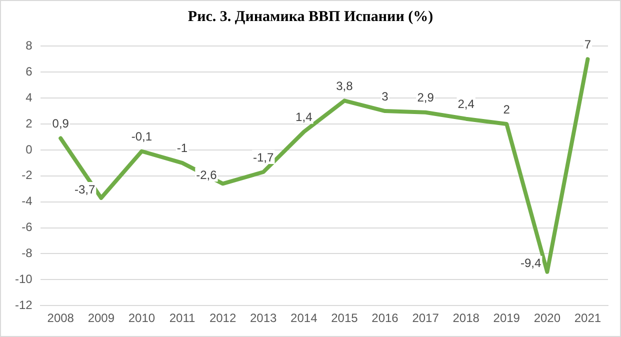 The height and width of the screenshot is (337, 621). What do you see at coordinates (506, 109) in the screenshot?
I see `data-label: 2` at bounding box center [506, 109].